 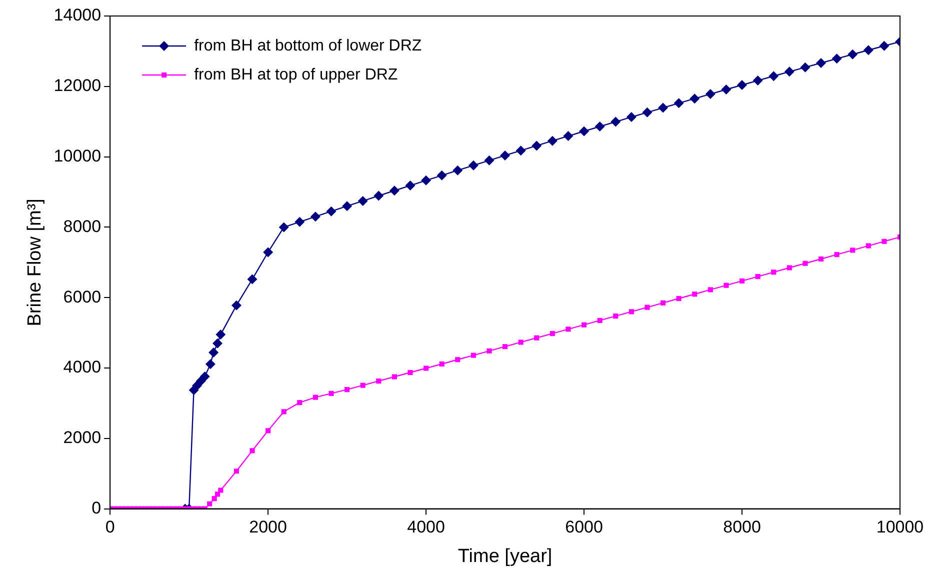 I want to click on y-tick-label: 2000, so click(x=82, y=438).